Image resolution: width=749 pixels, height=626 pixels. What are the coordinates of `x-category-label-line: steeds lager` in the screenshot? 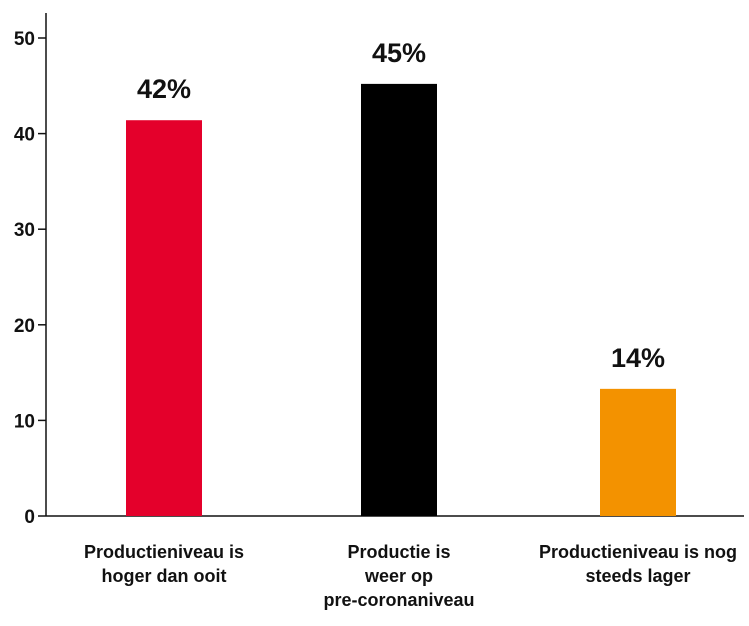 It's located at (637, 576).